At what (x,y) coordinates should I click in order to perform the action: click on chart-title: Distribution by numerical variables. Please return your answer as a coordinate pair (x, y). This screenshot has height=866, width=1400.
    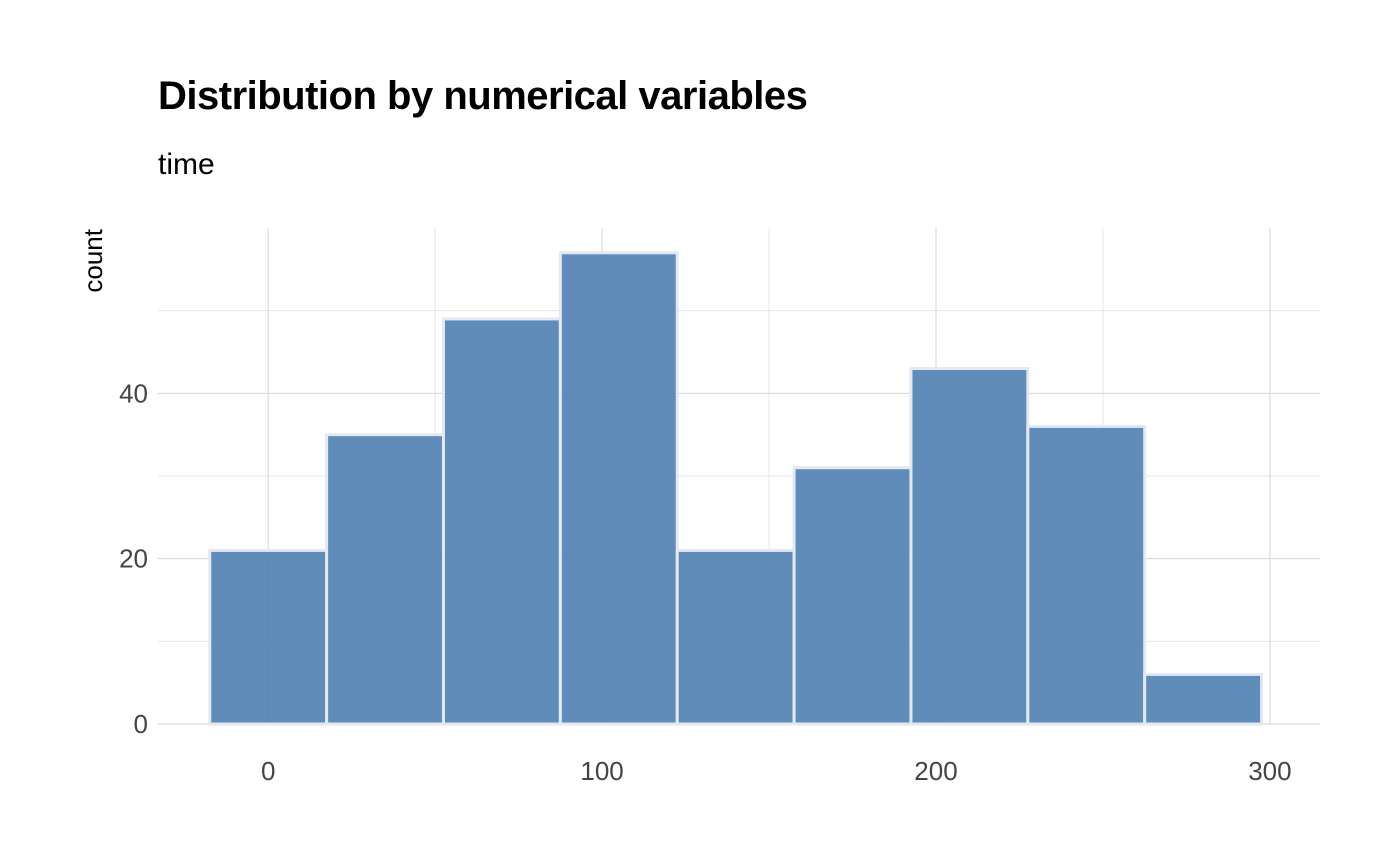
    Looking at the image, I should click on (483, 96).